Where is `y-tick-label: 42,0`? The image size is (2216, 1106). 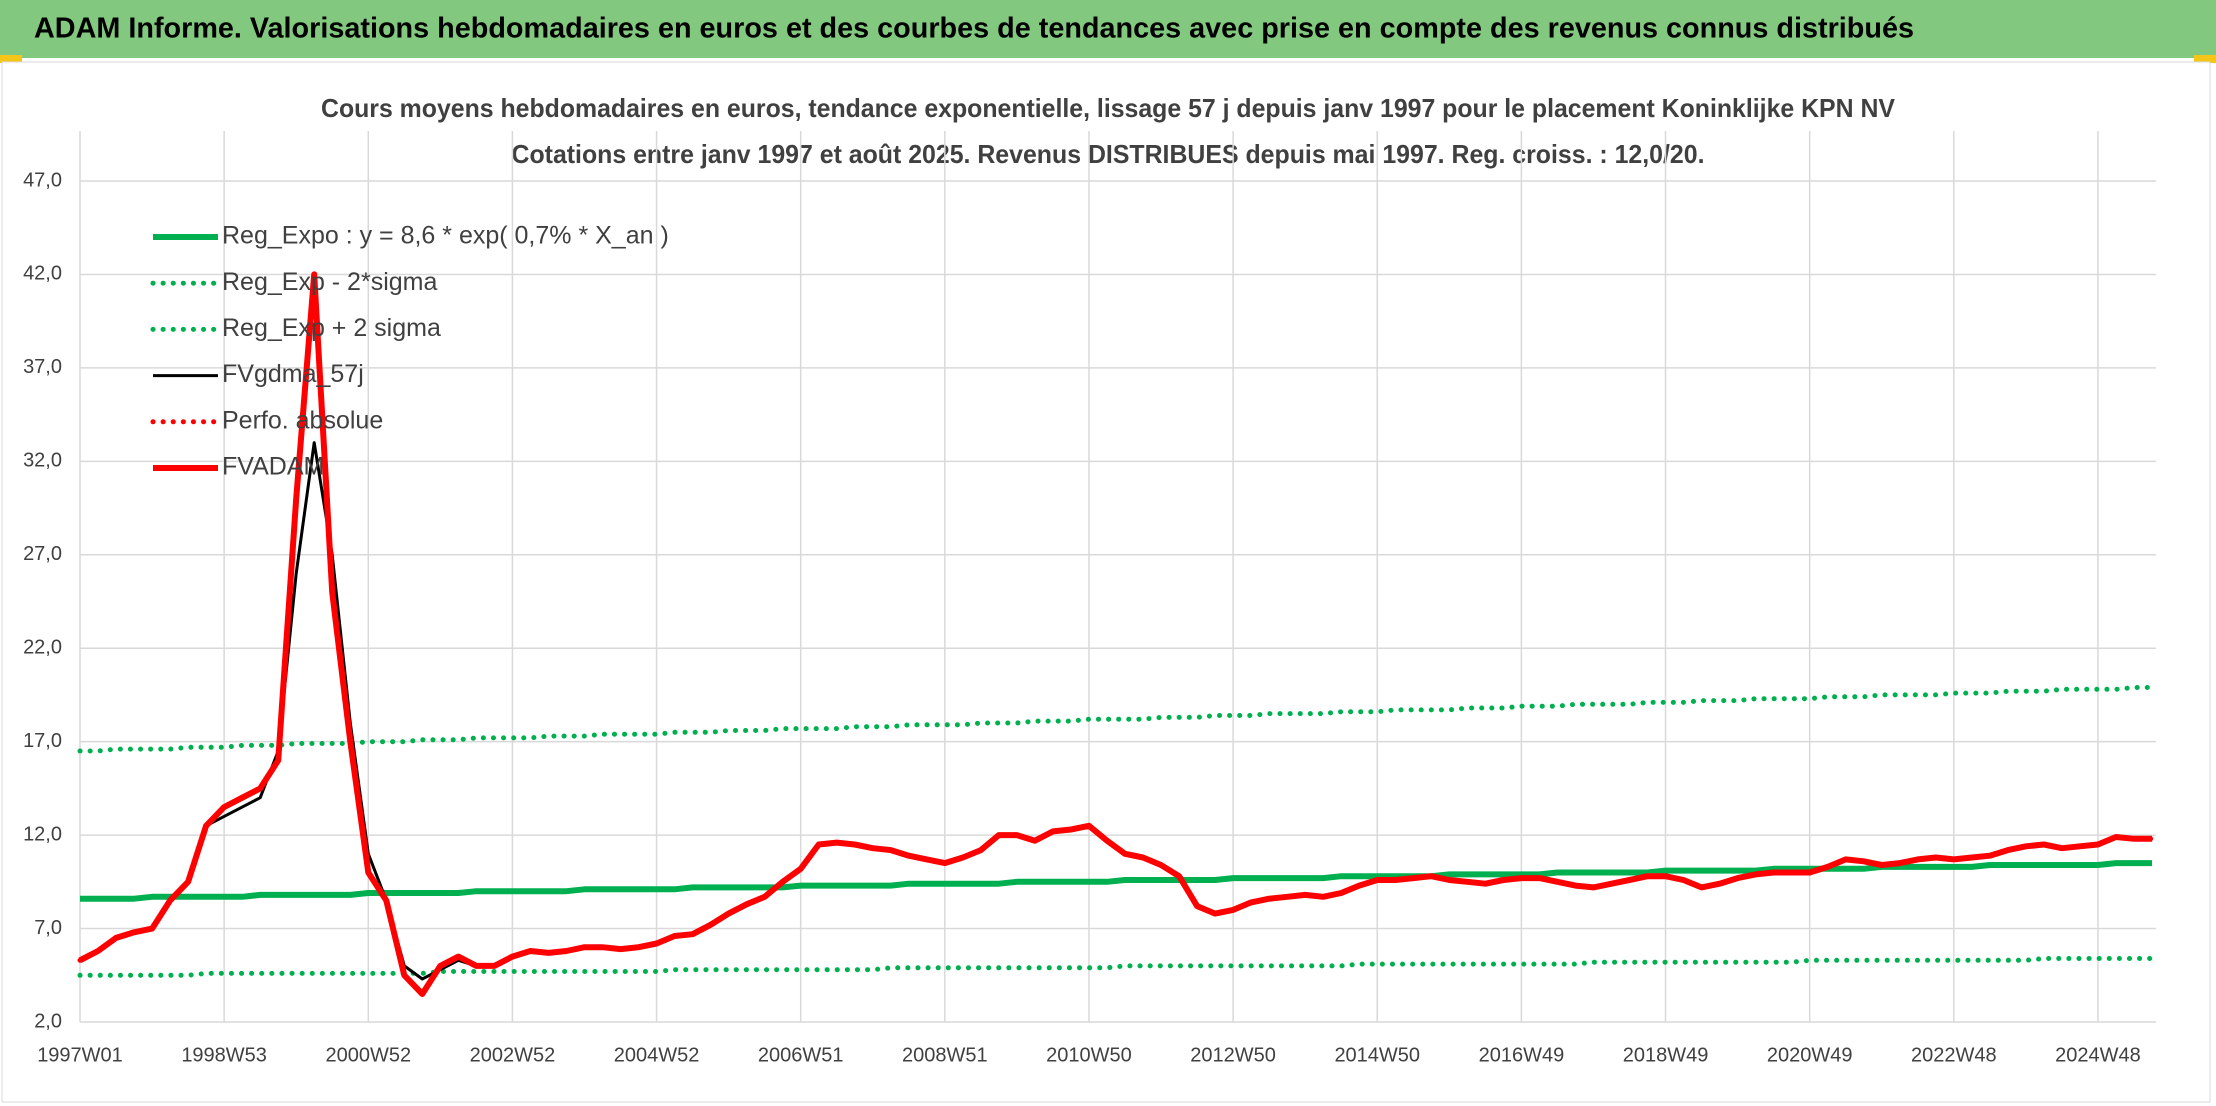 y-tick-label: 42,0 is located at coordinates (42, 274).